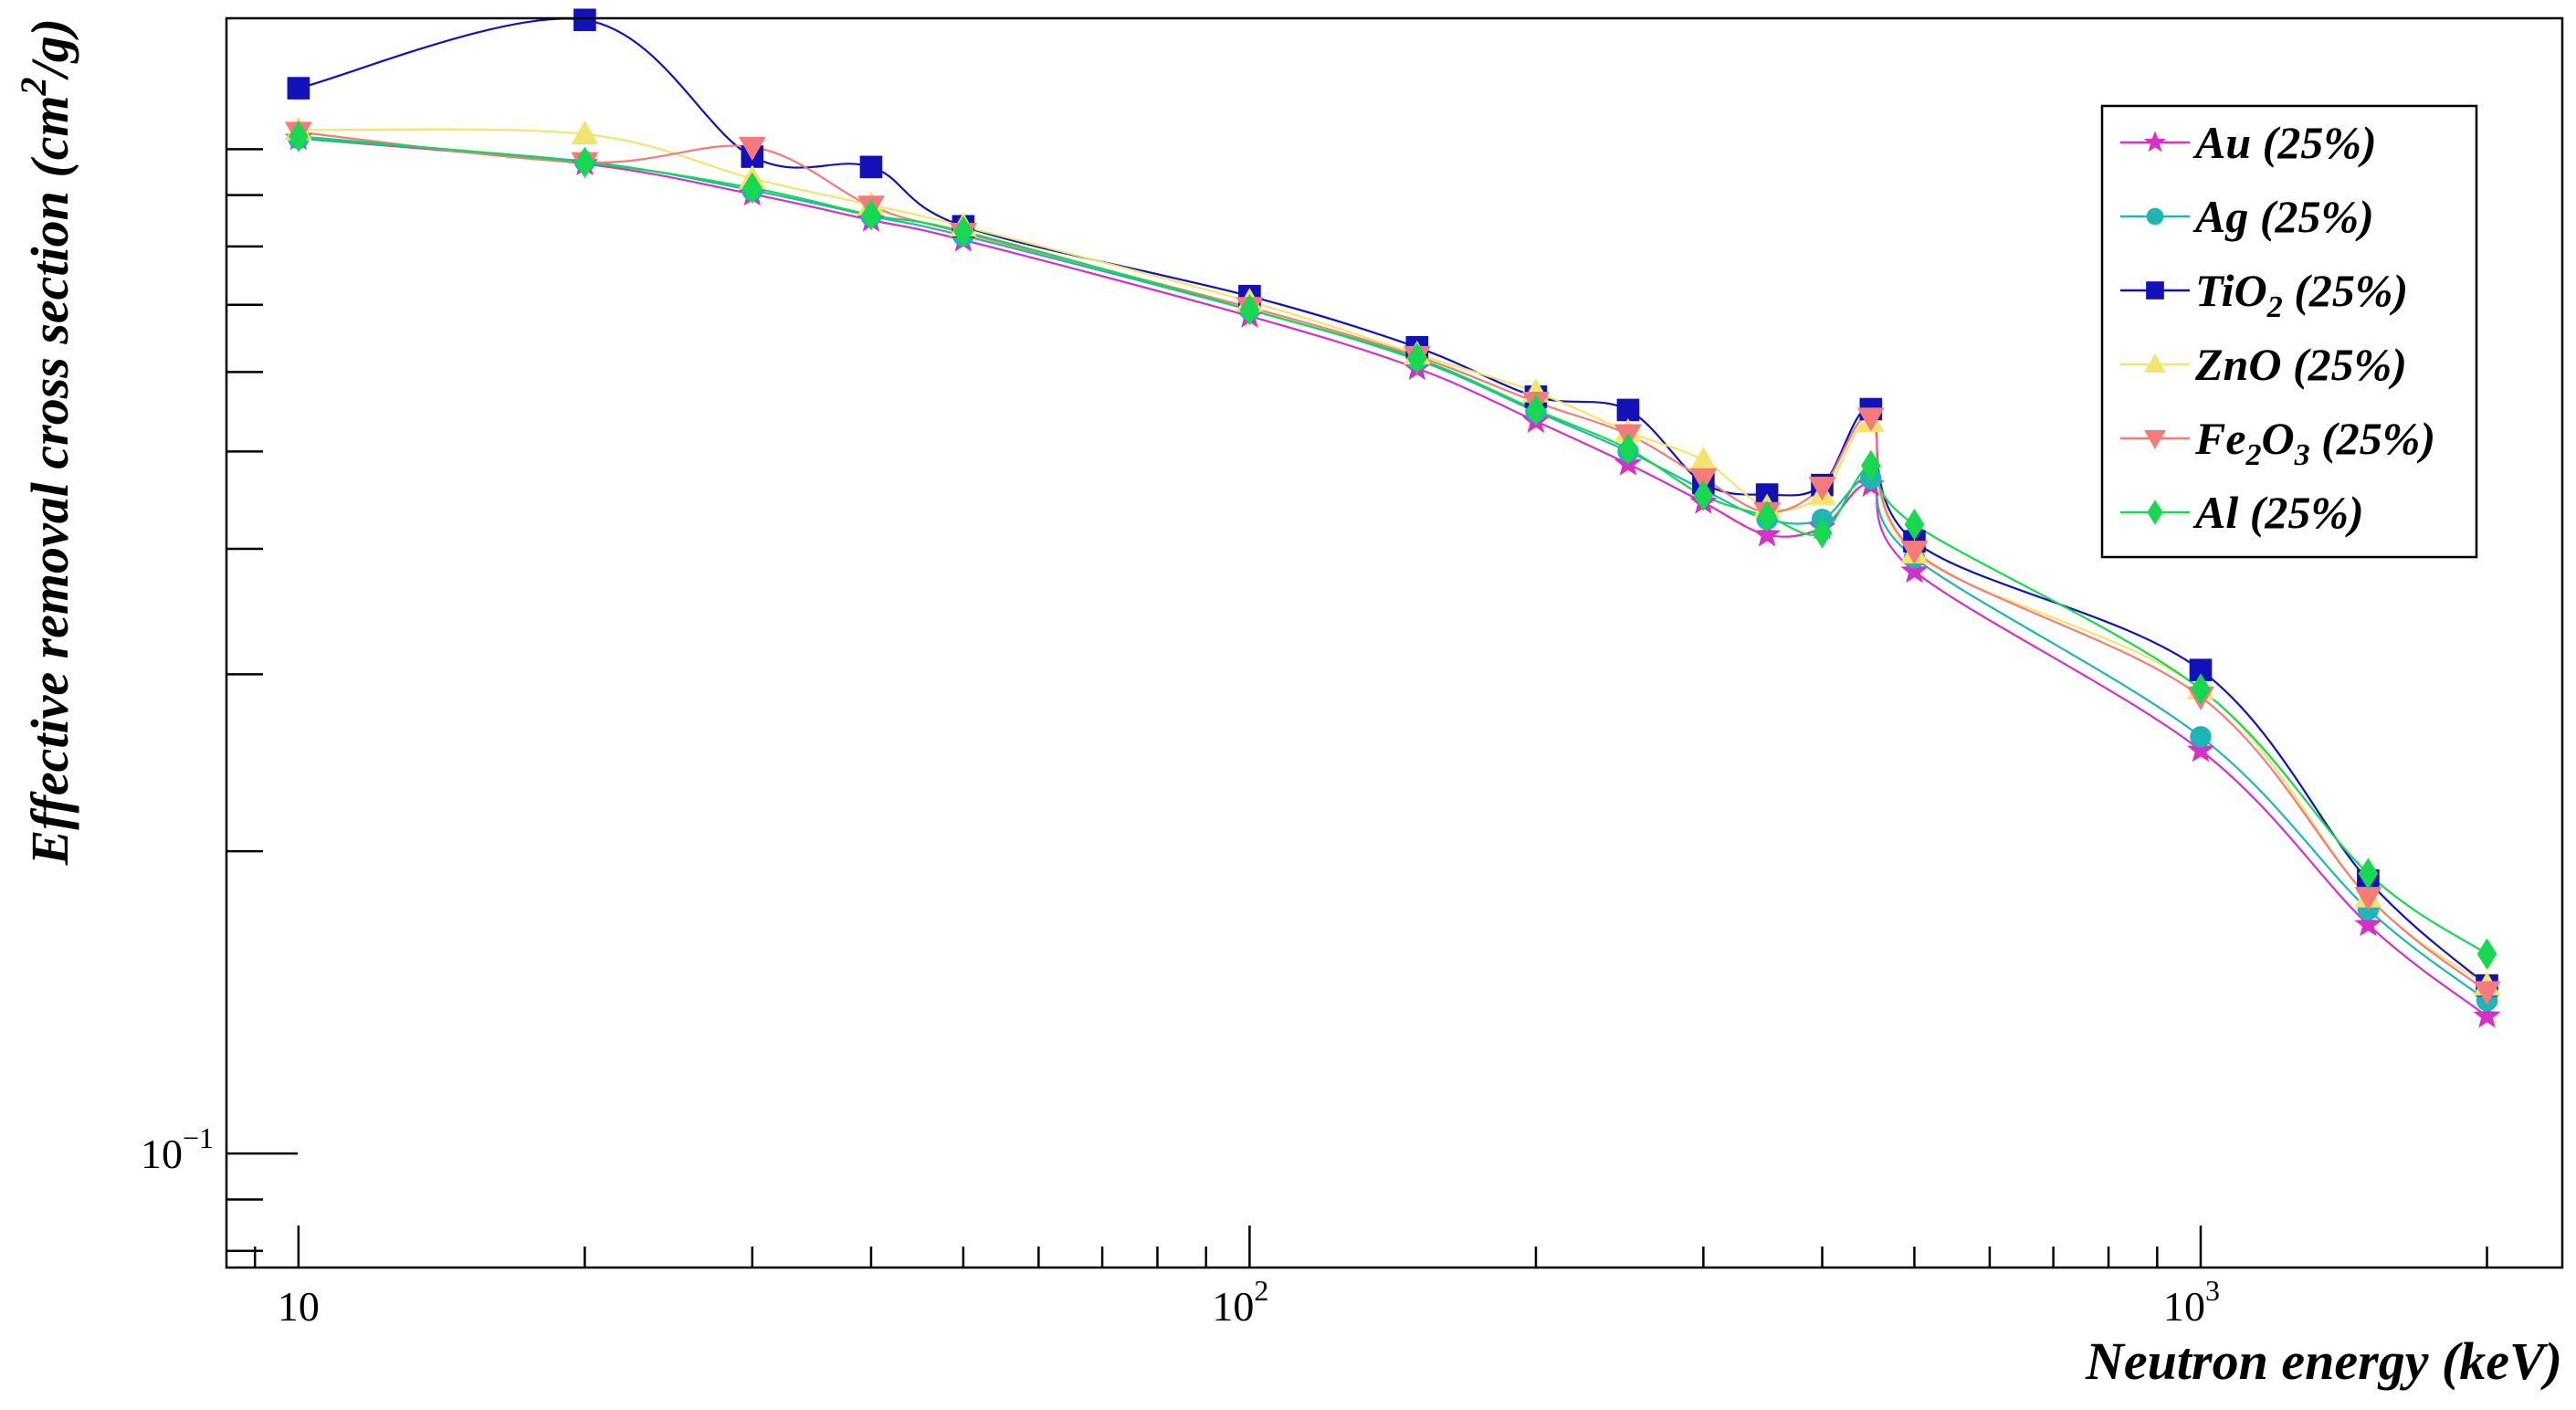  I want to click on legend-label: TiO2 (25%), so click(2301, 294).